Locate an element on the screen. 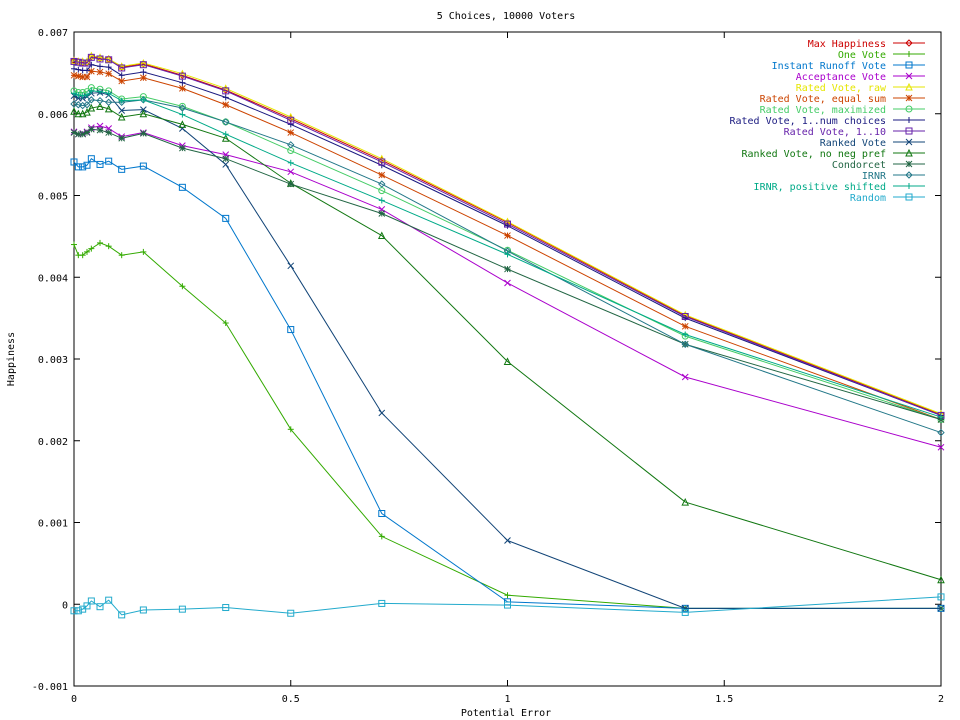 Image resolution: width=960 pixels, height=720 pixels. y-tick-label: 0.001 is located at coordinates (53, 524).